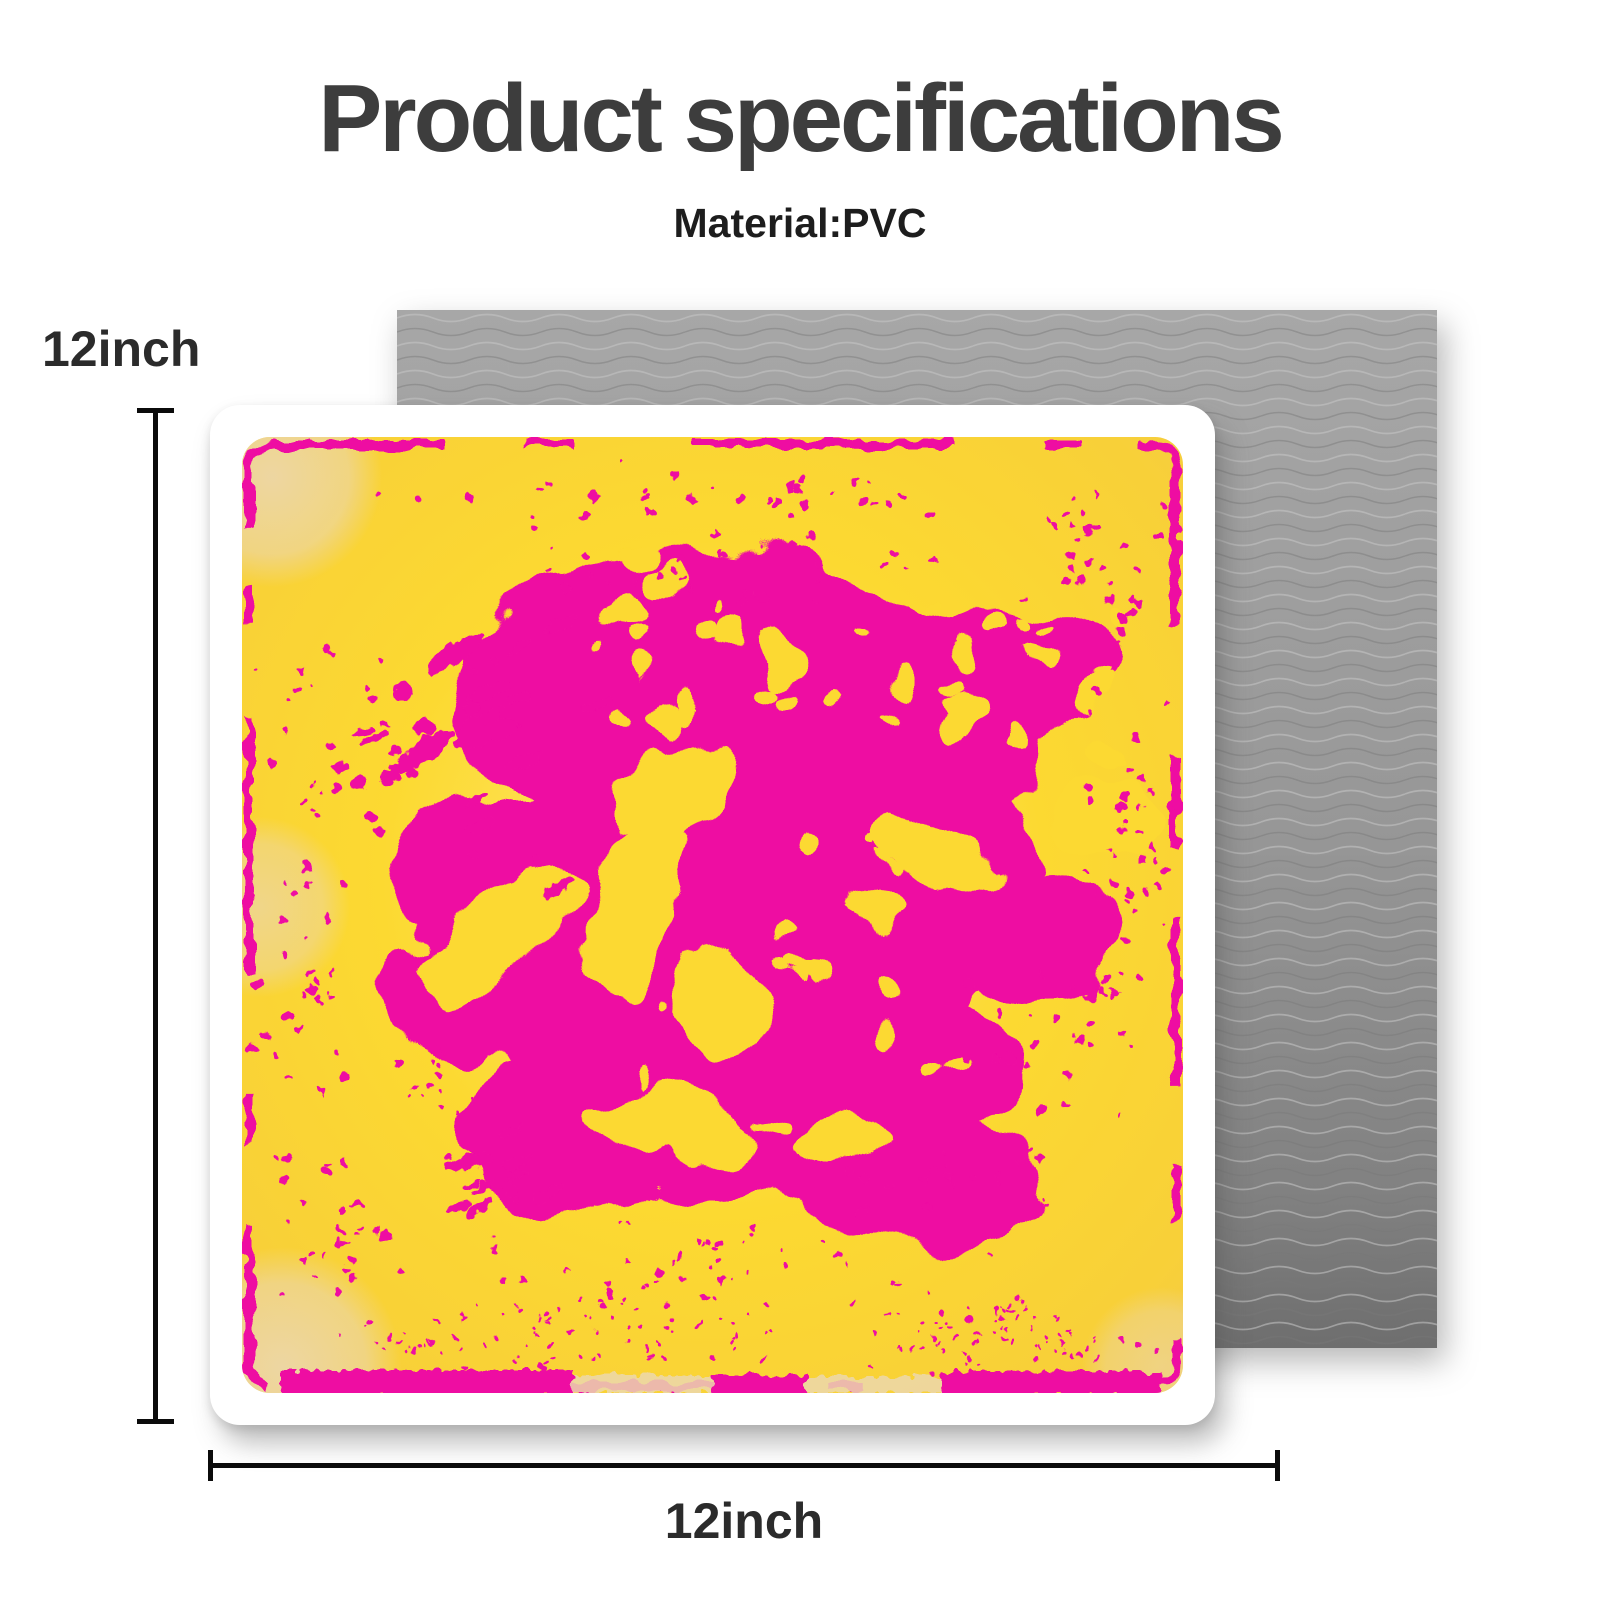 This screenshot has height=1600, width=1600. Describe the element at coordinates (800, 223) in the screenshot. I see `material-spec-text: Material:PVC` at that location.